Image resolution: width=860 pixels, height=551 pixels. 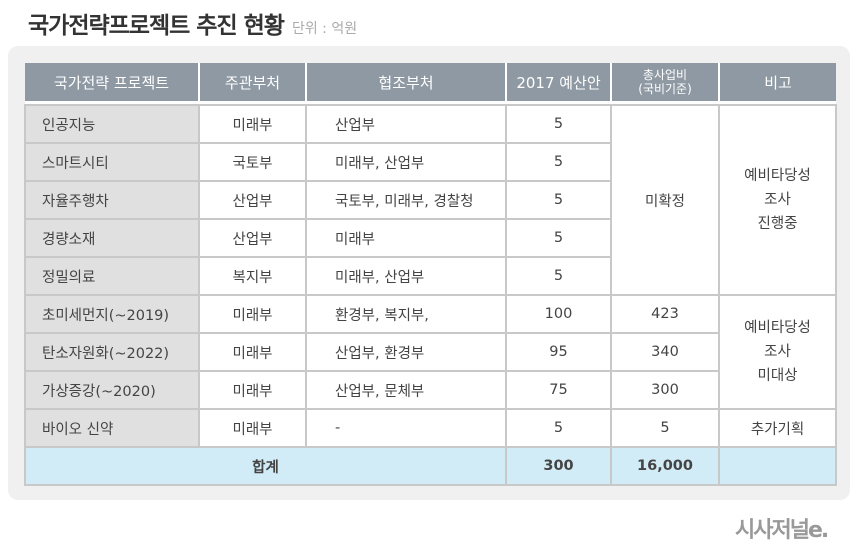 What do you see at coordinates (112, 352) in the screenshot?
I see `project-name: 탄소자원화(~2022)` at bounding box center [112, 352].